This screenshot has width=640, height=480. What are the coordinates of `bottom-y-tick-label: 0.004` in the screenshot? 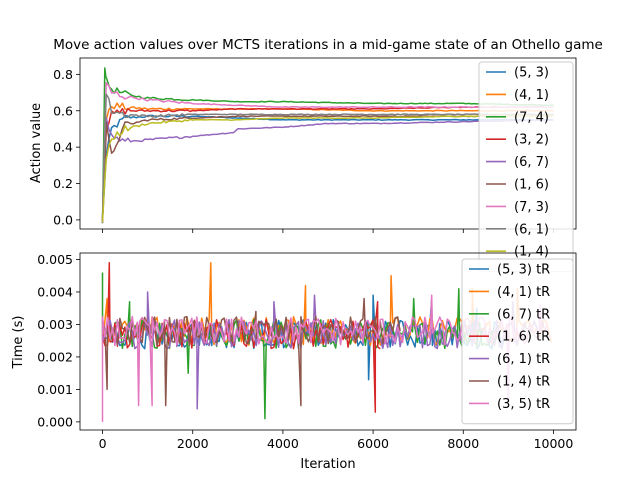 It's located at (55, 291).